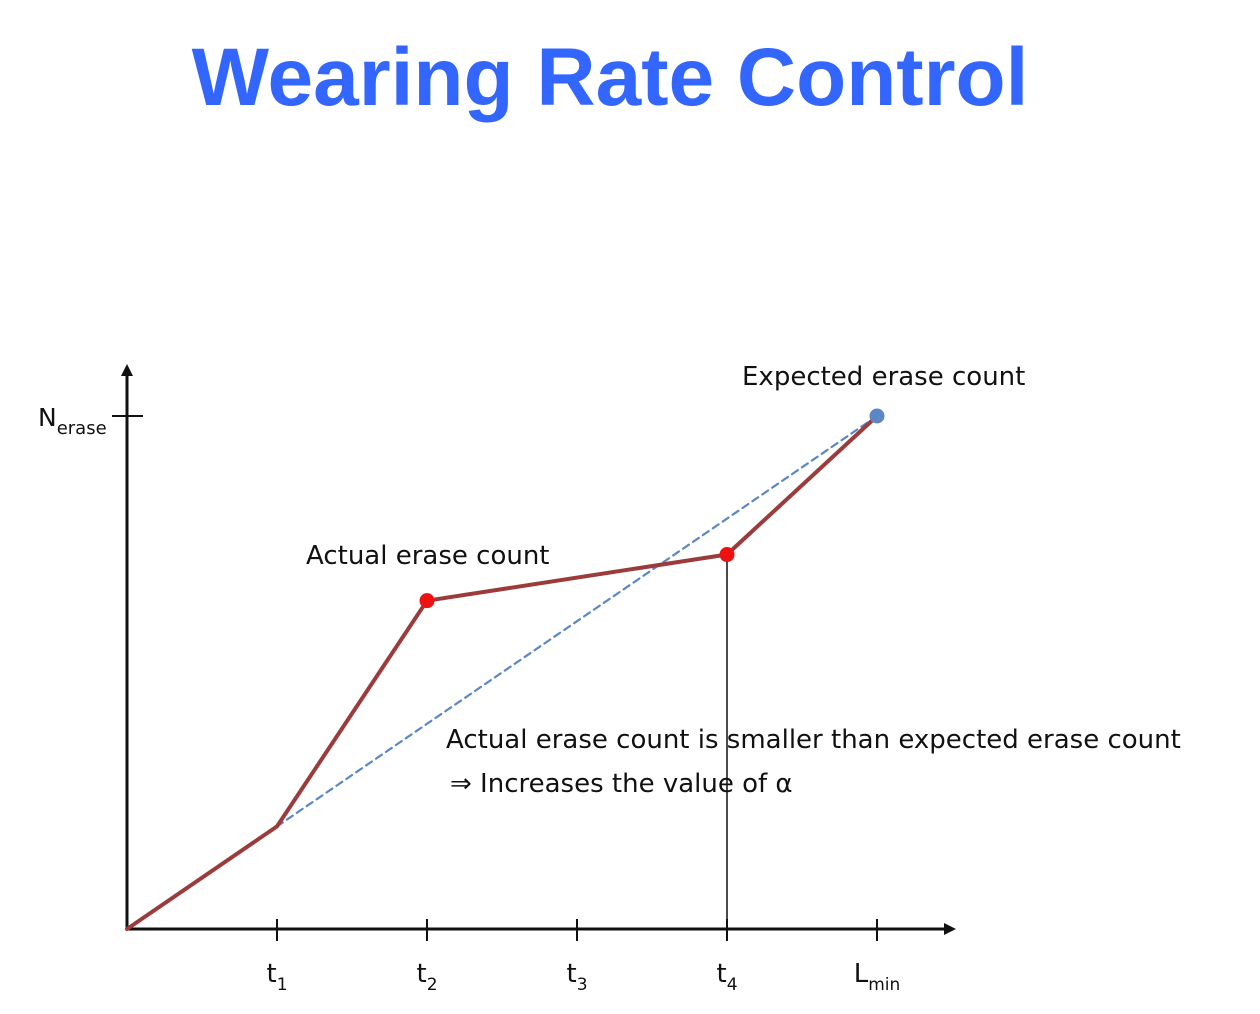 This screenshot has width=1260, height=1014. I want to click on expected-erase-count-label: Expected erase count, so click(883, 377).